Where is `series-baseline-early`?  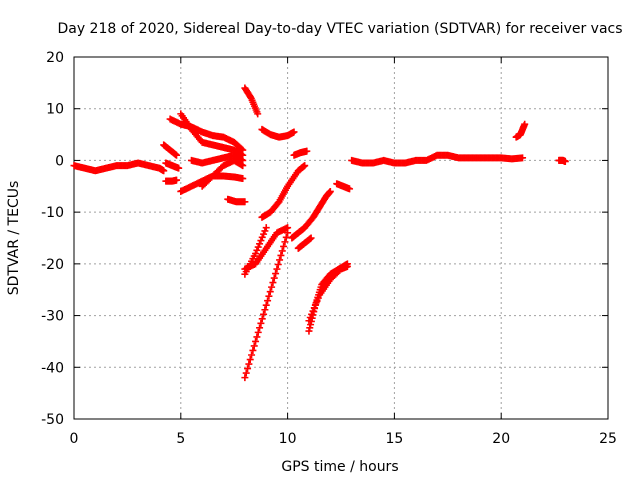 series-baseline-early is located at coordinates (119, 167).